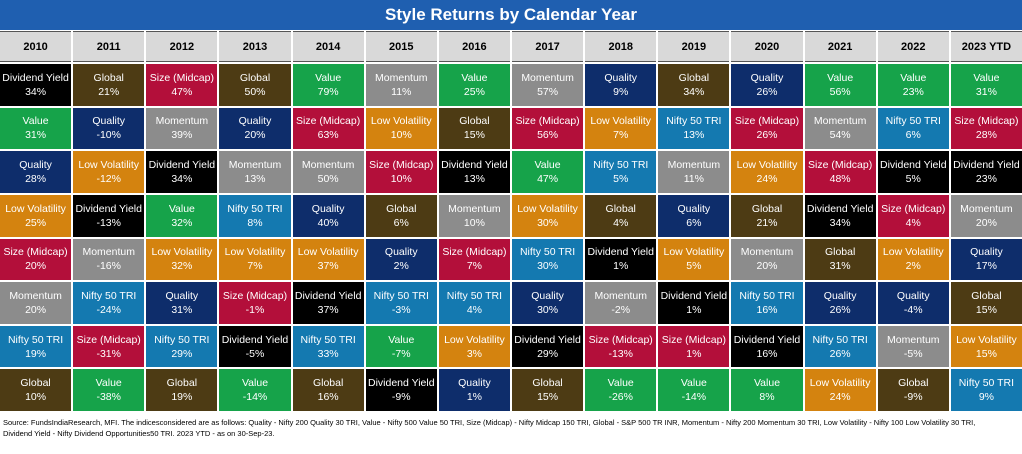  I want to click on return-cell: Size (Midcap) -31%, so click(109, 346).